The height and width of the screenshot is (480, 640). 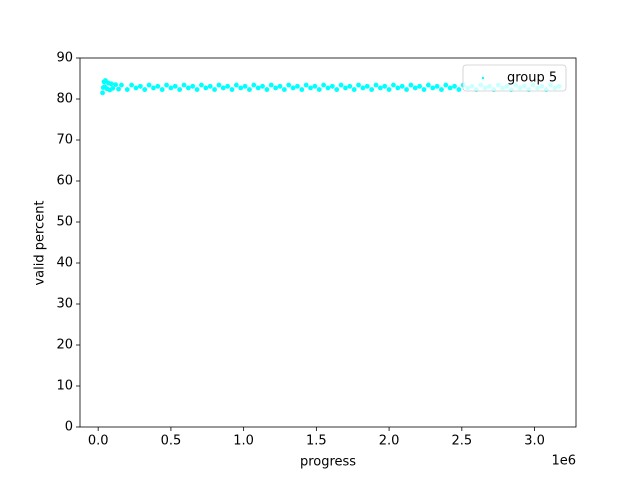 I want to click on x-tick-label: 2.5, so click(x=461, y=441).